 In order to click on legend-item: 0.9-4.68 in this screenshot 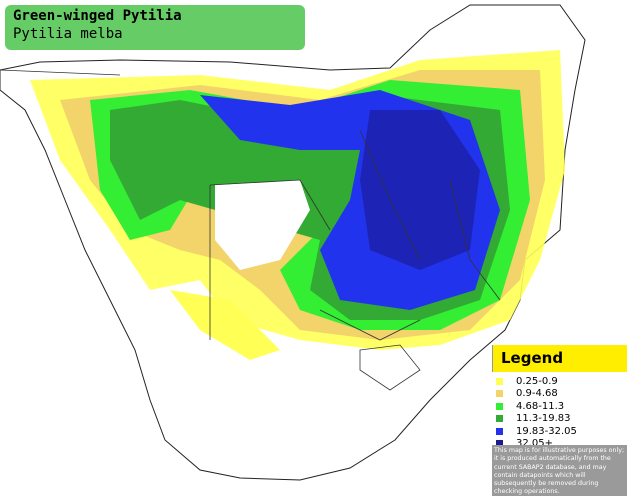, I will do `click(561, 394)`.